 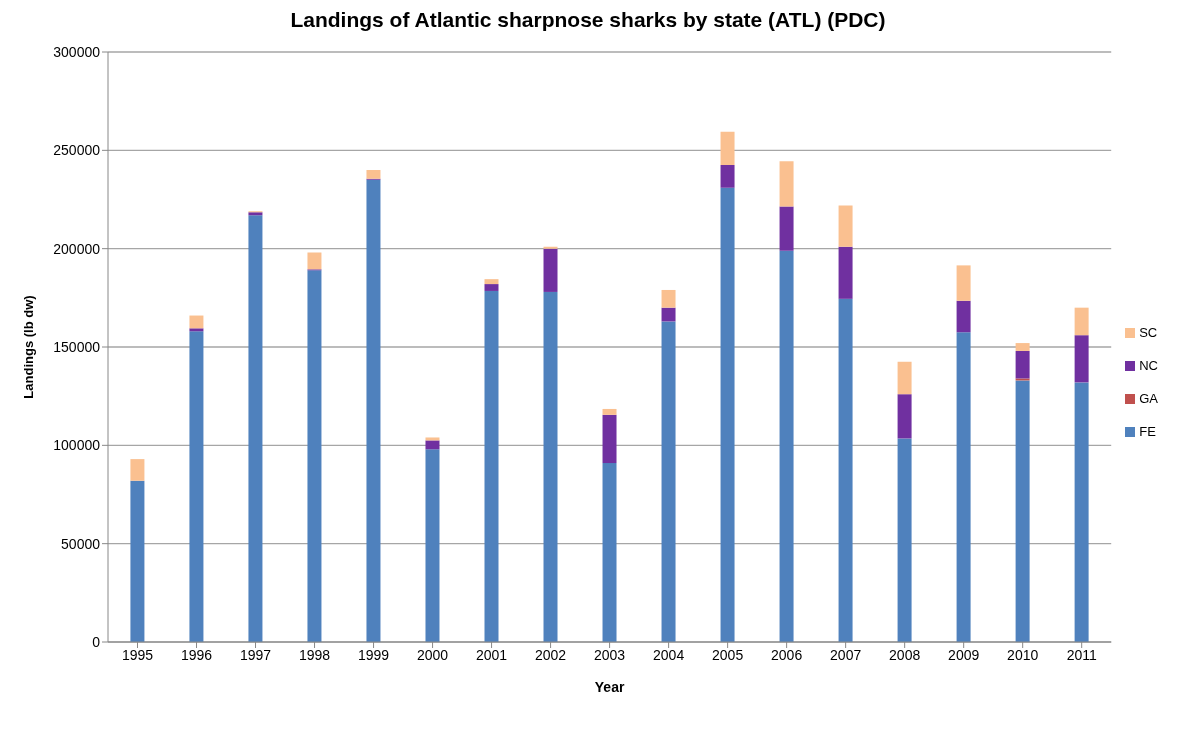 What do you see at coordinates (787, 654) in the screenshot?
I see `x-tick-label: 2006` at bounding box center [787, 654].